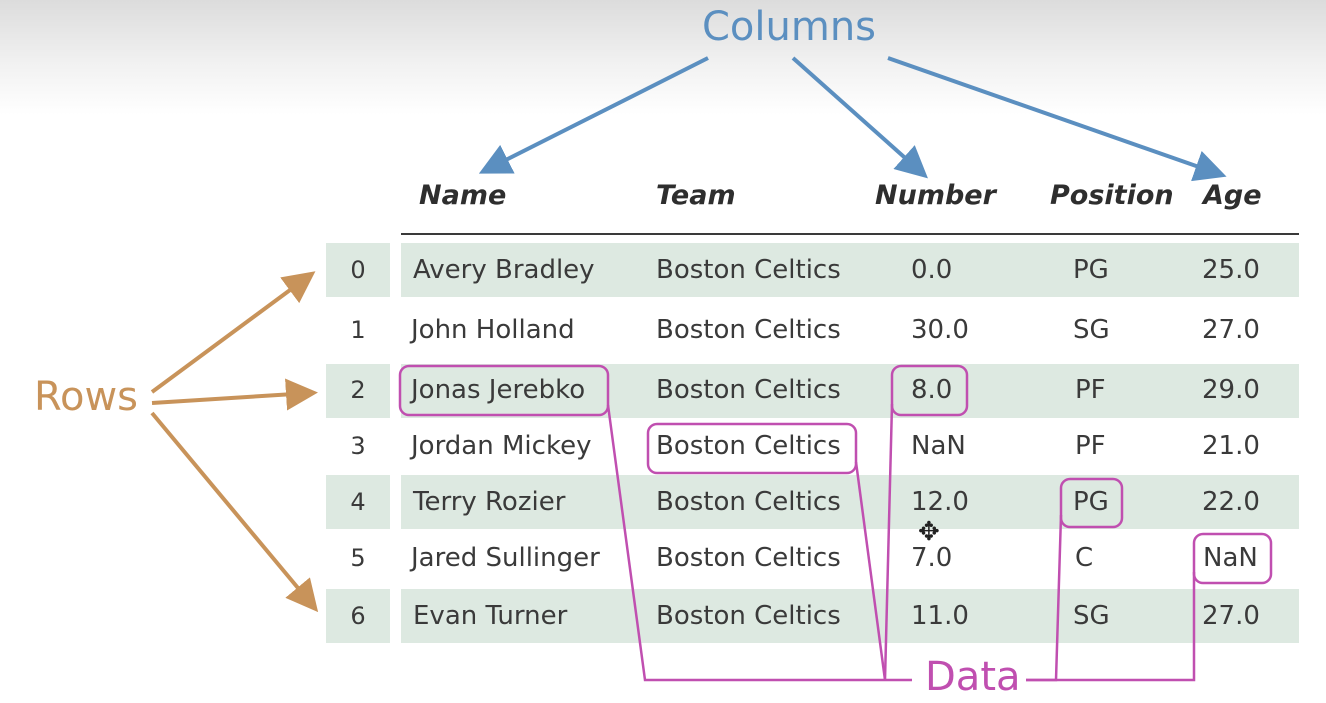 This screenshot has height=703, width=1326. I want to click on row-index: 2, so click(358, 390).